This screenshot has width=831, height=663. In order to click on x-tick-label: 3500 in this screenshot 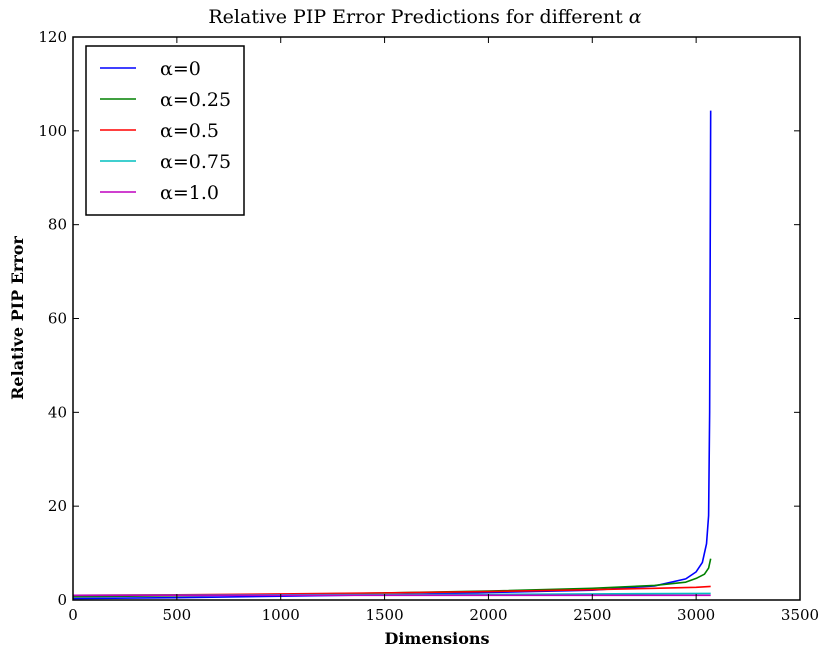, I will do `click(800, 615)`.